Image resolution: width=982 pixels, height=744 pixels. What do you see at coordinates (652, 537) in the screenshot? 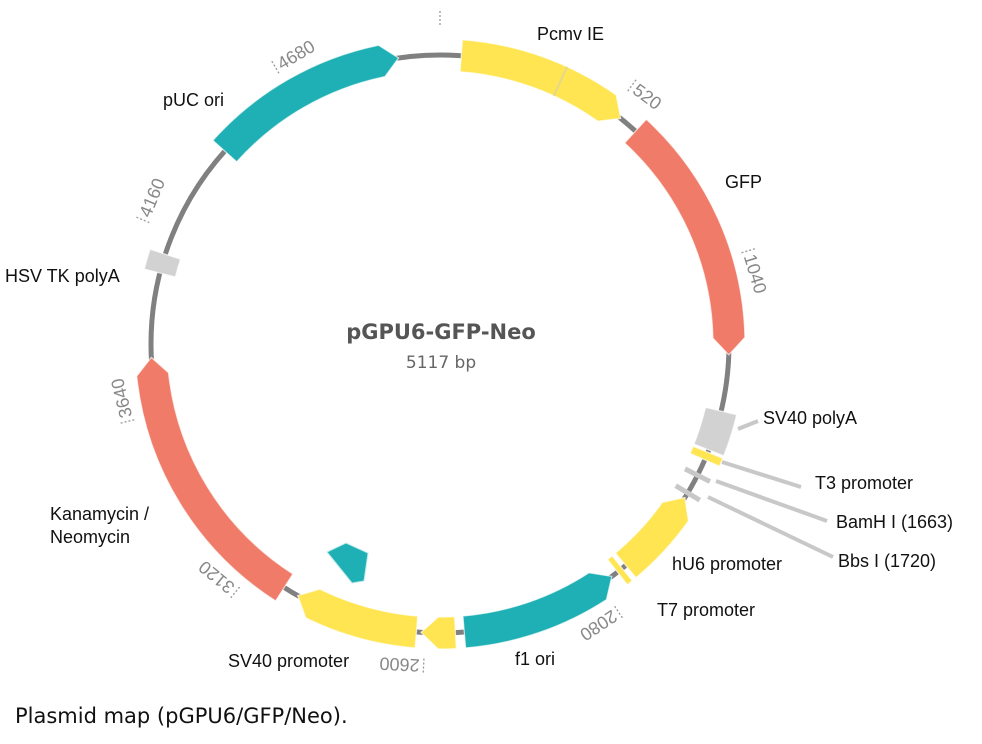
I see `feature-hu6-promoter` at bounding box center [652, 537].